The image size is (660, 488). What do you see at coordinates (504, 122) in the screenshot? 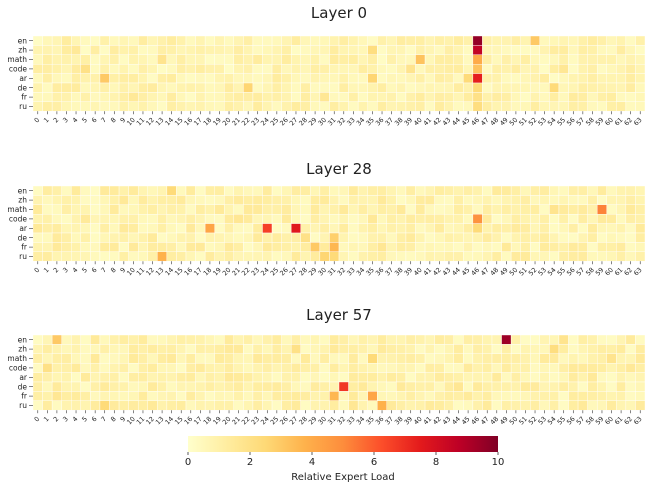
I see `x-tick-label: 49` at bounding box center [504, 122].